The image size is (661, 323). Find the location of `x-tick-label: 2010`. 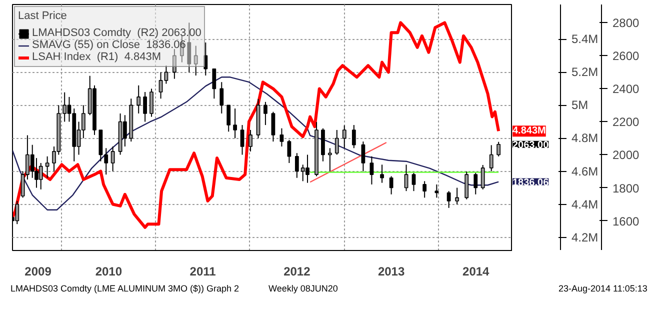

x-tick-label: 2010 is located at coordinates (108, 271).